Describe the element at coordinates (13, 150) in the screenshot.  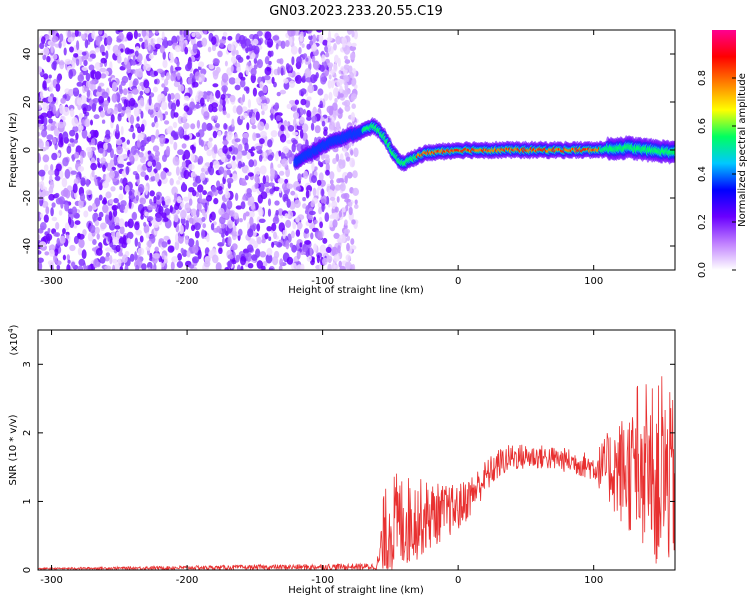
I see `heatmap-y-label: Frequency (Hz)` at that location.